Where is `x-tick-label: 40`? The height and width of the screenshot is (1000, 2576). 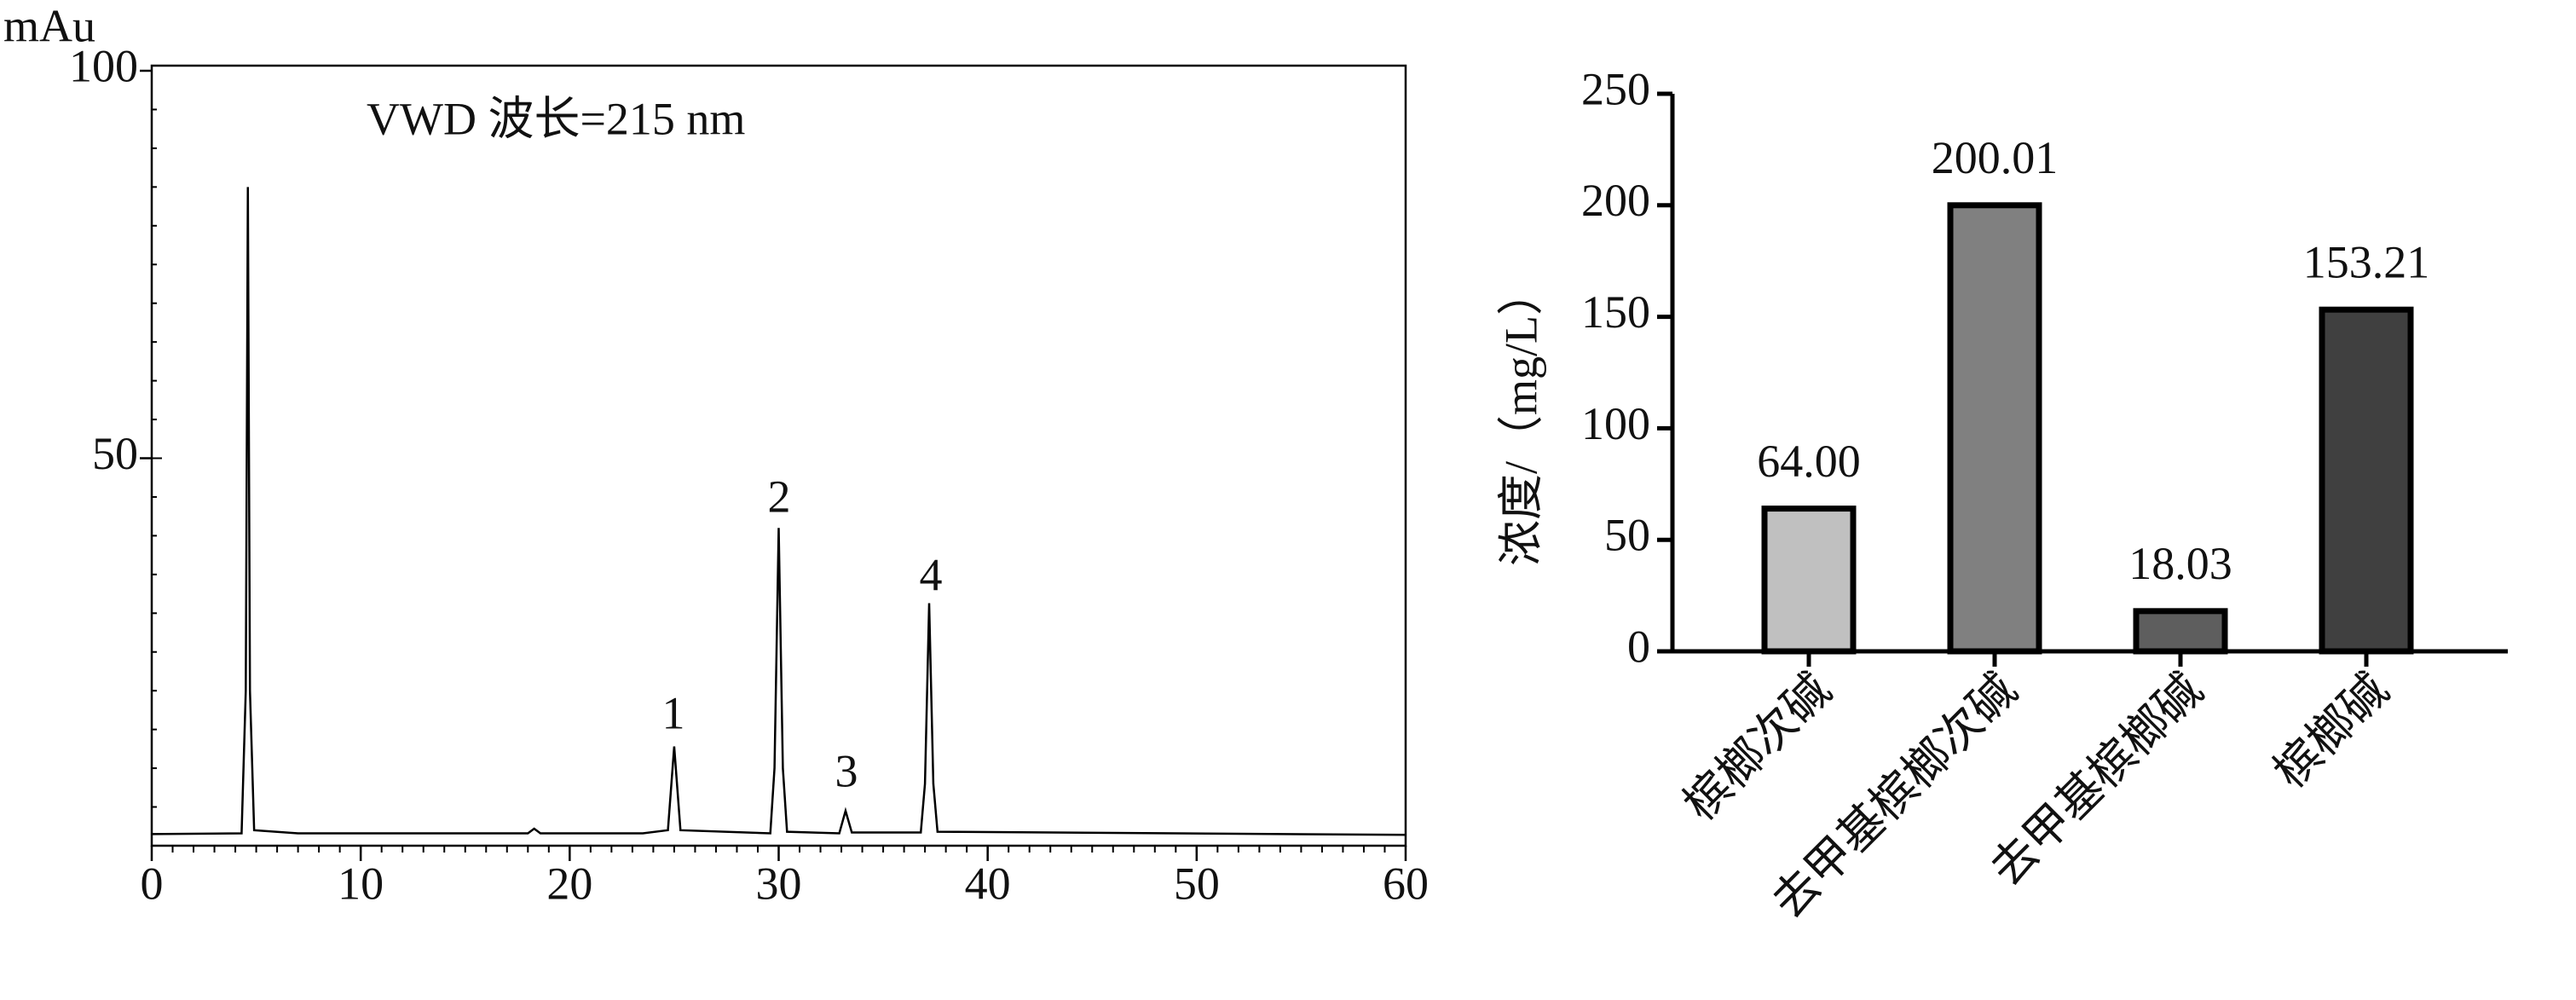
x-tick-label: 40 is located at coordinates (988, 884).